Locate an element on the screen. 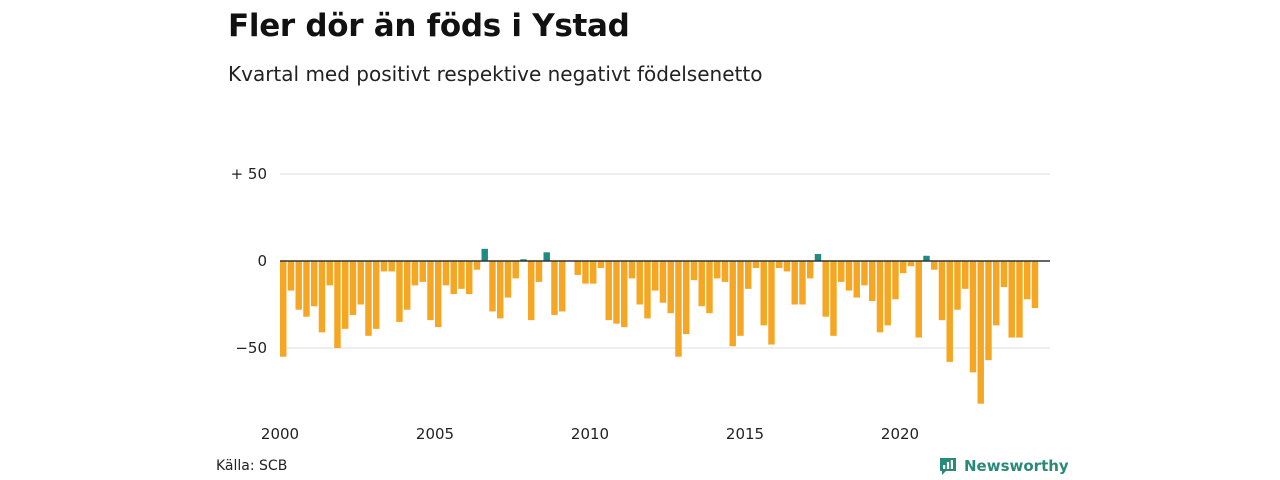 Image resolution: width=1280 pixels, height=480 pixels. chart-title: Fler dör än föds i Ystad is located at coordinates (429, 26).